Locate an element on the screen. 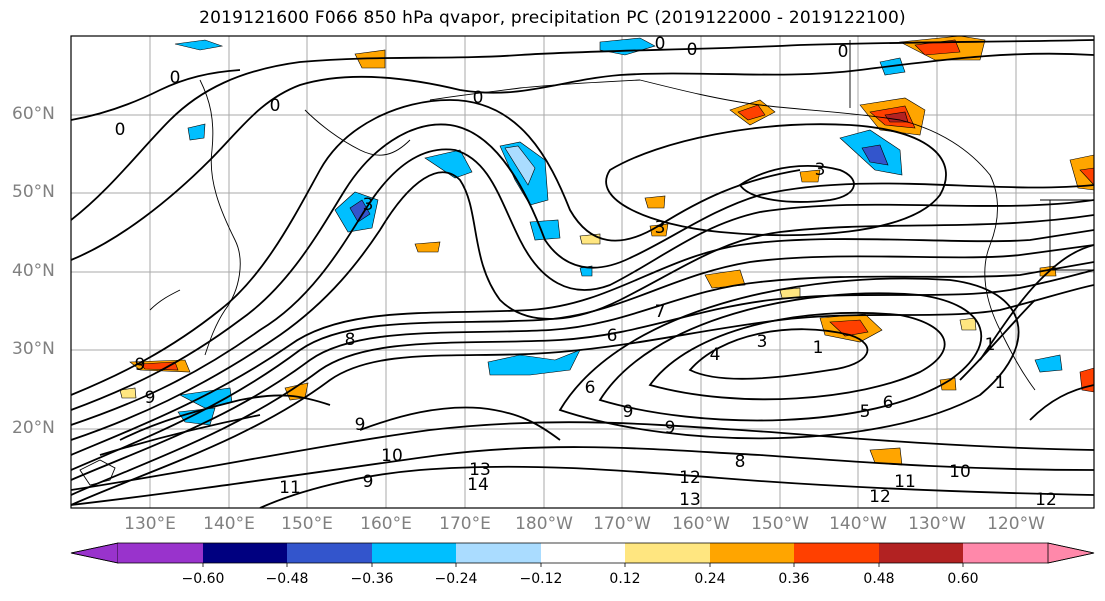 The image size is (1105, 601). lon-label-120w: 120°W is located at coordinates (1016, 524).